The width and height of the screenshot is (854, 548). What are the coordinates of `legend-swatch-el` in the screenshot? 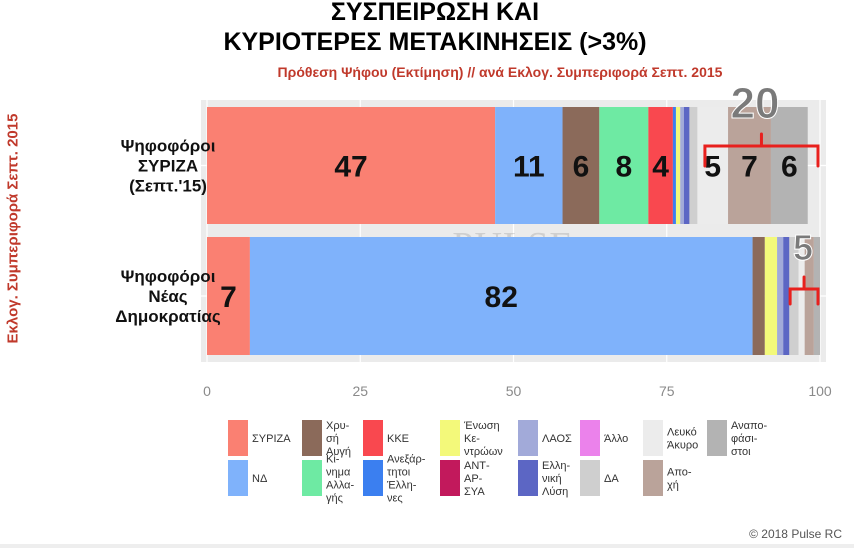 It's located at (528, 478).